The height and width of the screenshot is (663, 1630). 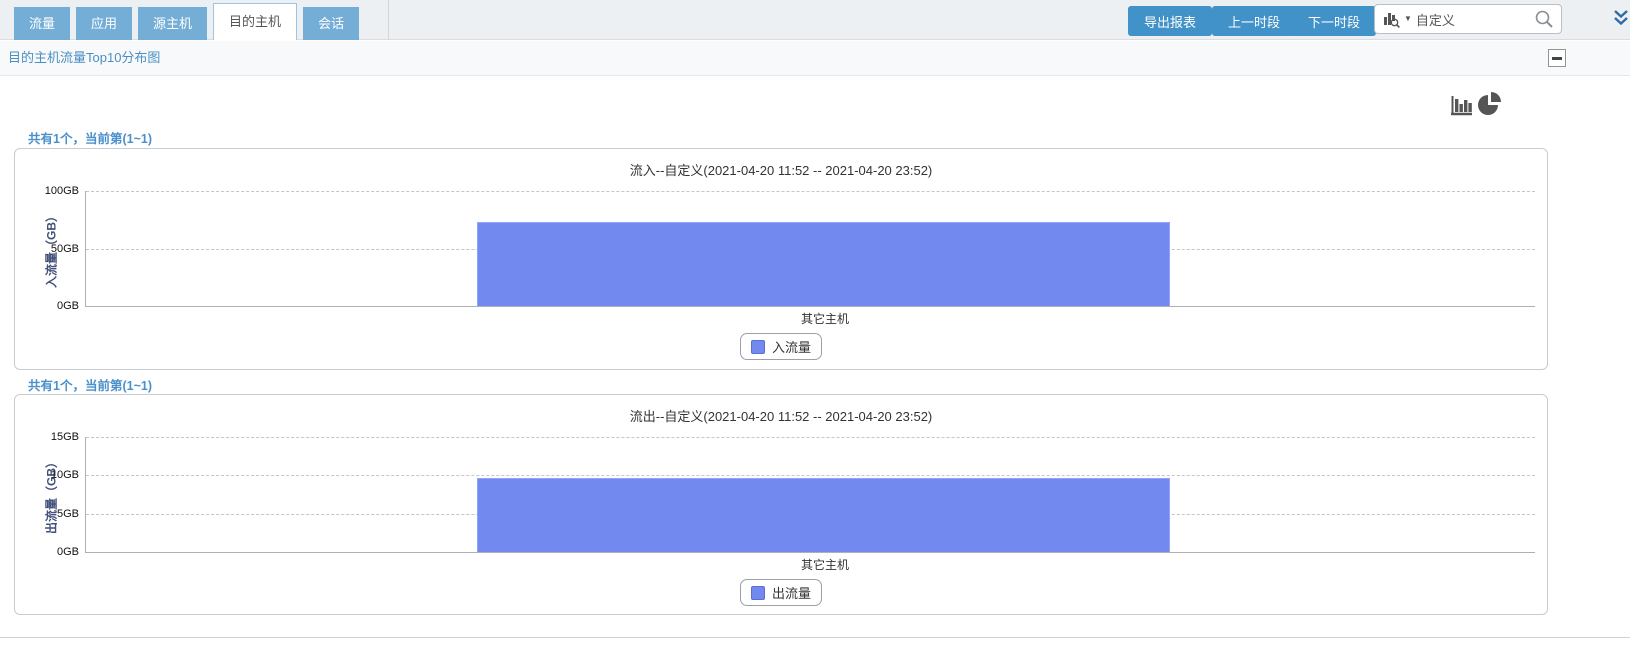 I want to click on legend: 出流量, so click(x=781, y=592).